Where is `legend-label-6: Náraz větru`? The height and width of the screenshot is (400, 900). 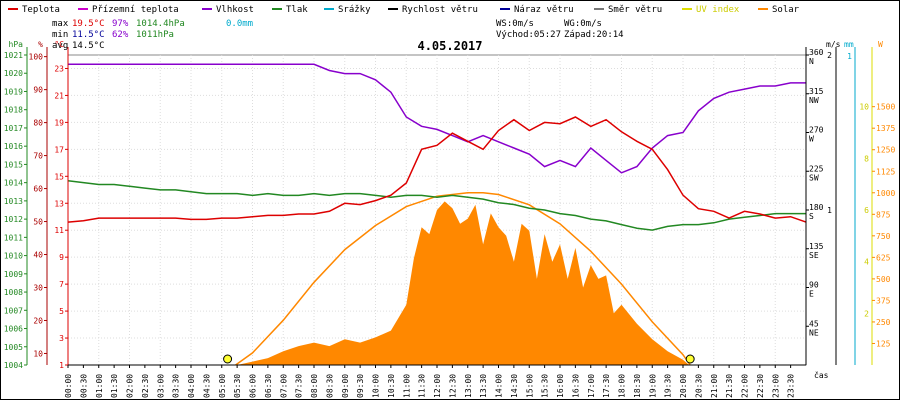 legend-label-6: Náraz větru is located at coordinates (544, 10).